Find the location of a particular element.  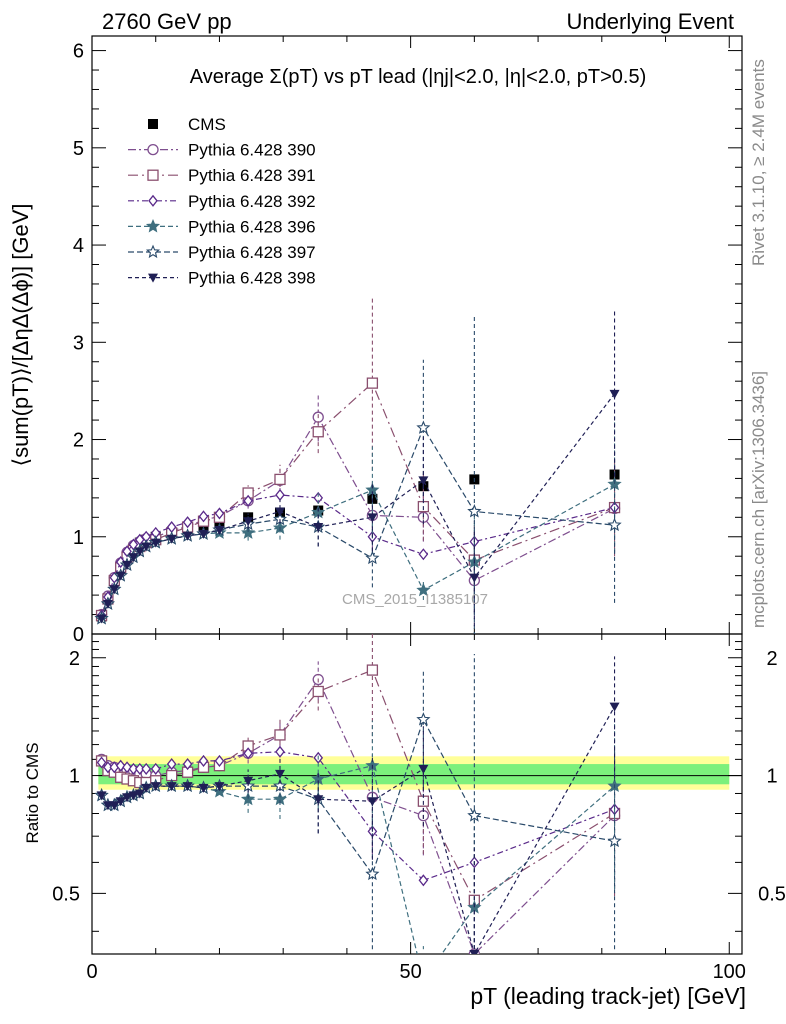

x-tick-label: 0 is located at coordinates (91, 972).